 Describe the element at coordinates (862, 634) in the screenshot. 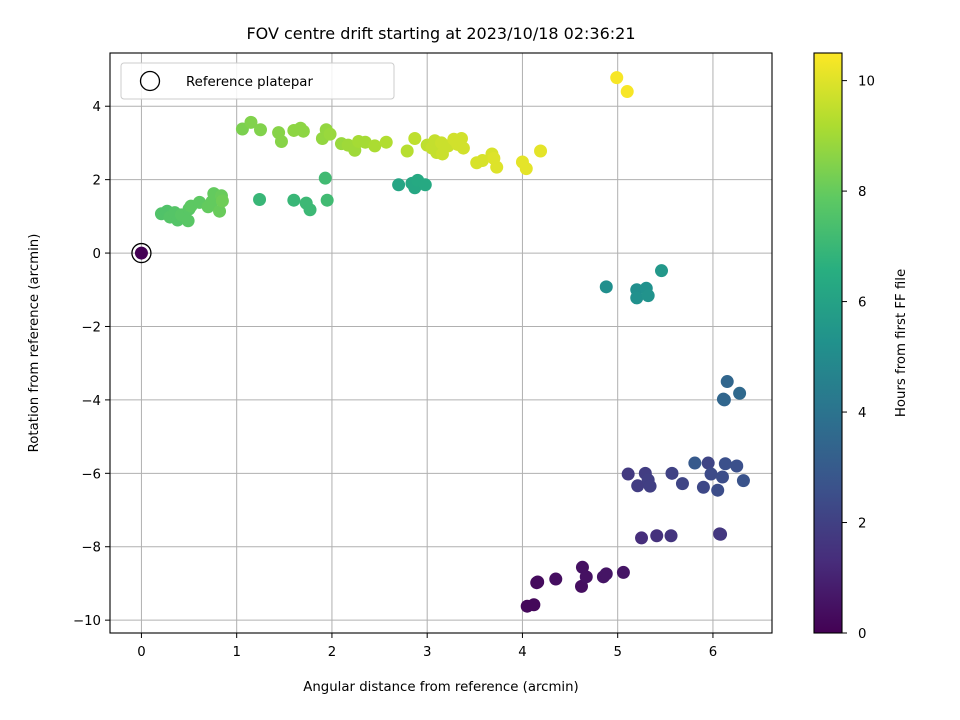

I see `colorbar-tick-label: 0` at that location.